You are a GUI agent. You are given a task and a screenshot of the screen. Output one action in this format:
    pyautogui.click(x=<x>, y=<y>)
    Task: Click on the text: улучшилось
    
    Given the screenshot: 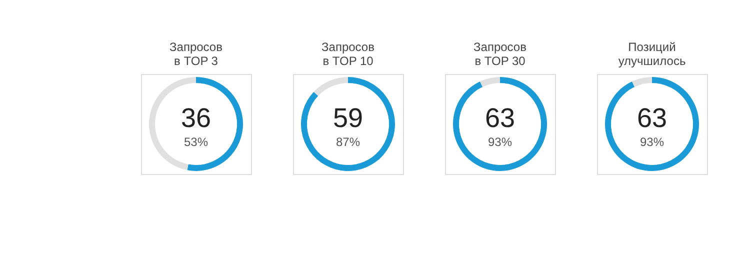 What is the action you would take?
    pyautogui.click(x=652, y=61)
    